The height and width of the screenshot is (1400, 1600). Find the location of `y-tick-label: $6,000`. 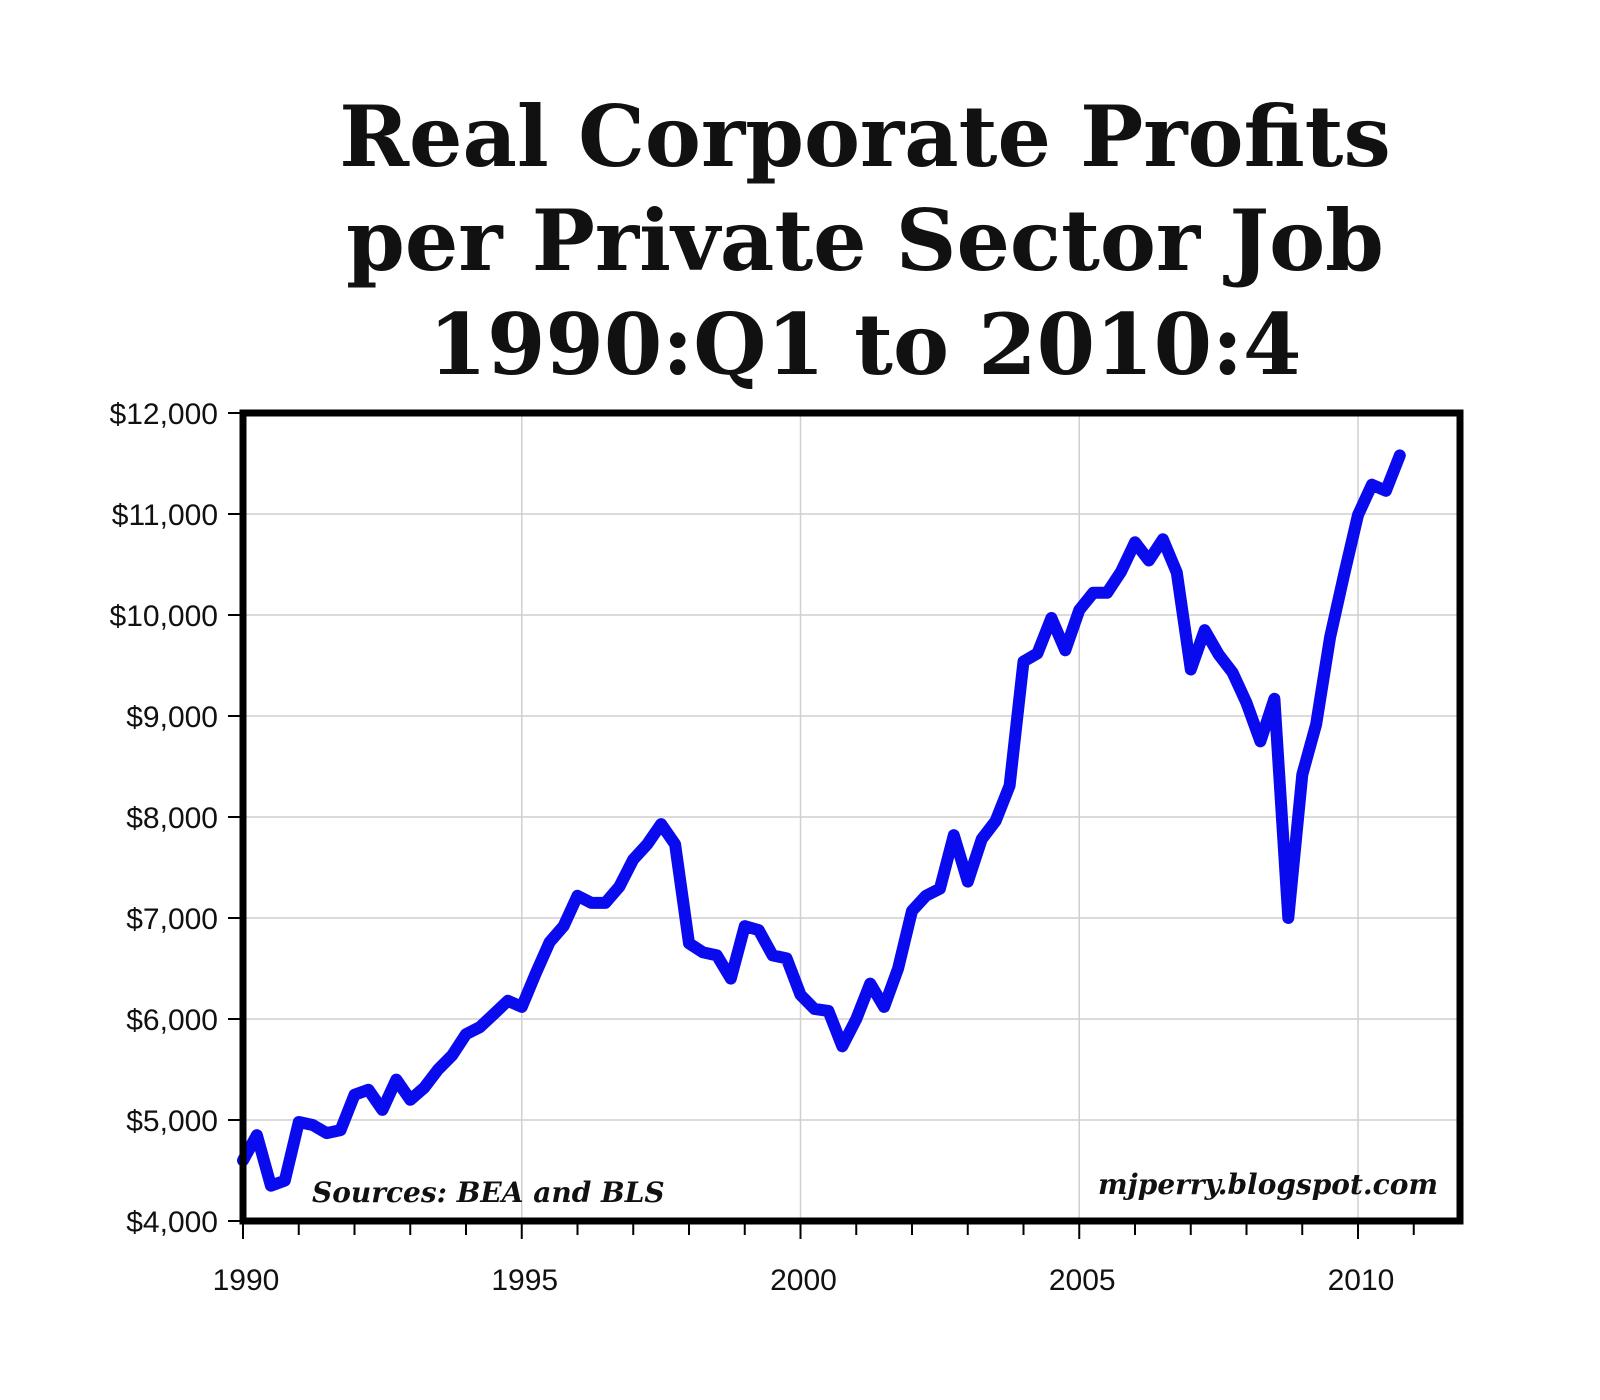

y-tick-label: $6,000 is located at coordinates (172, 1020).